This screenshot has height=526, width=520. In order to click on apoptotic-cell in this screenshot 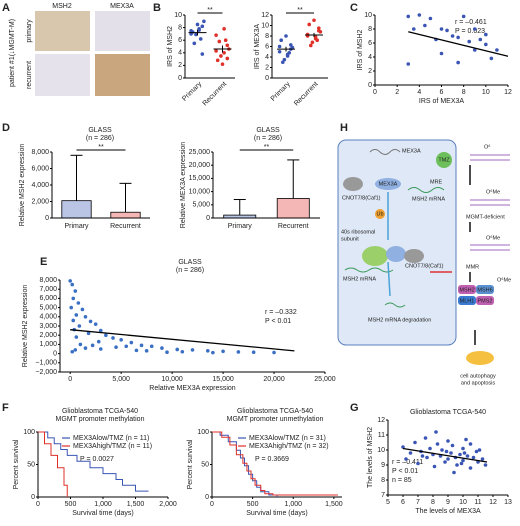, I will do `click(480, 358)`.